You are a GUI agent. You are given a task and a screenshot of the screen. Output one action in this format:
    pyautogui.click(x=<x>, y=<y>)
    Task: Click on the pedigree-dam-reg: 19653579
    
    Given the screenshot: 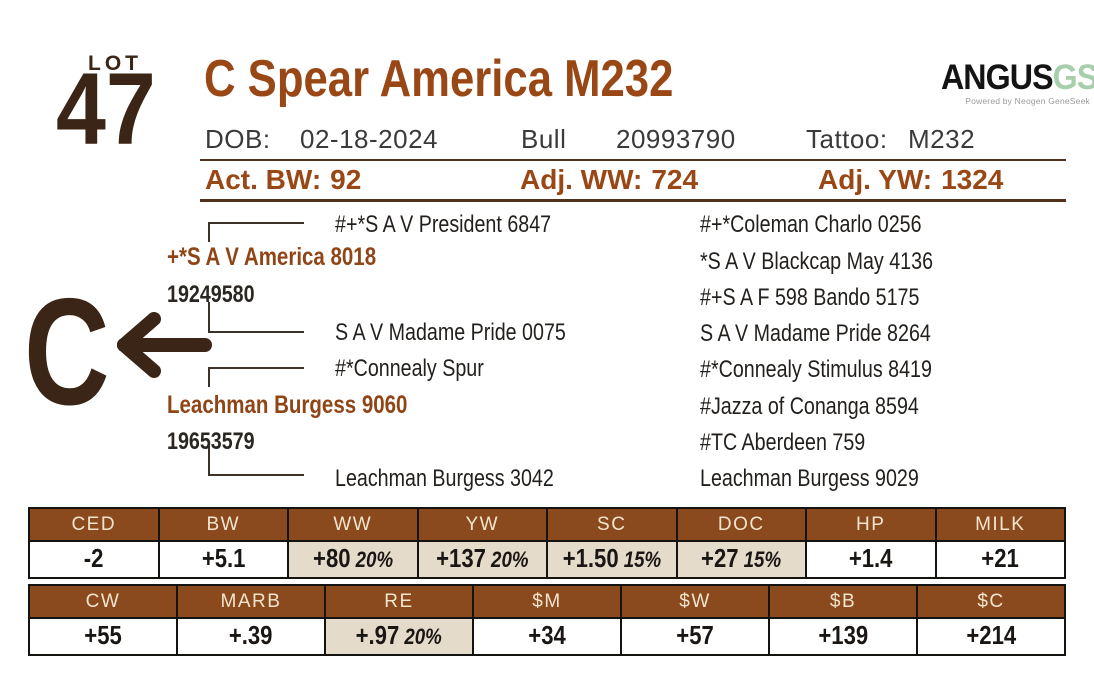 What is the action you would take?
    pyautogui.click(x=211, y=441)
    